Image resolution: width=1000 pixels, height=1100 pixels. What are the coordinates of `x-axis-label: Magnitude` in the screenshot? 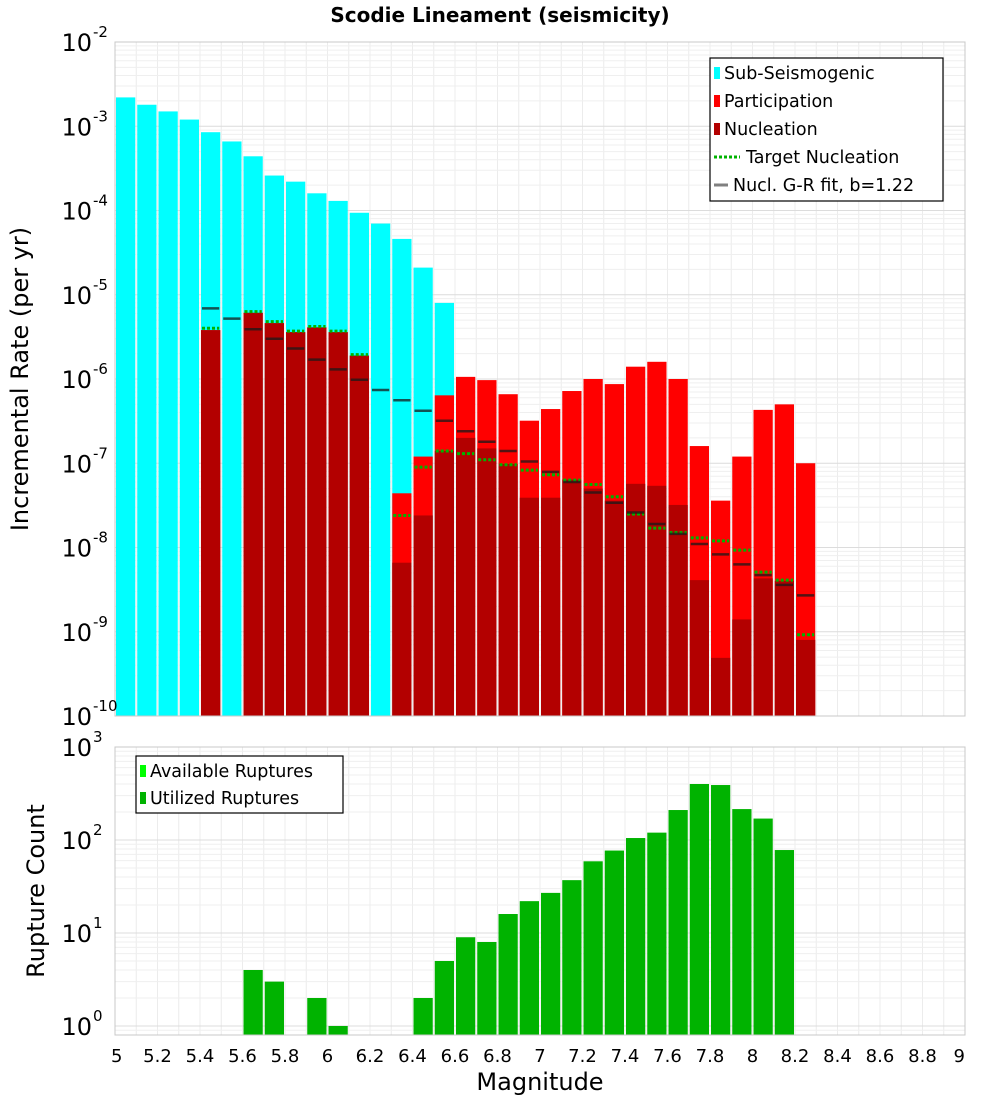 It's located at (539, 1082).